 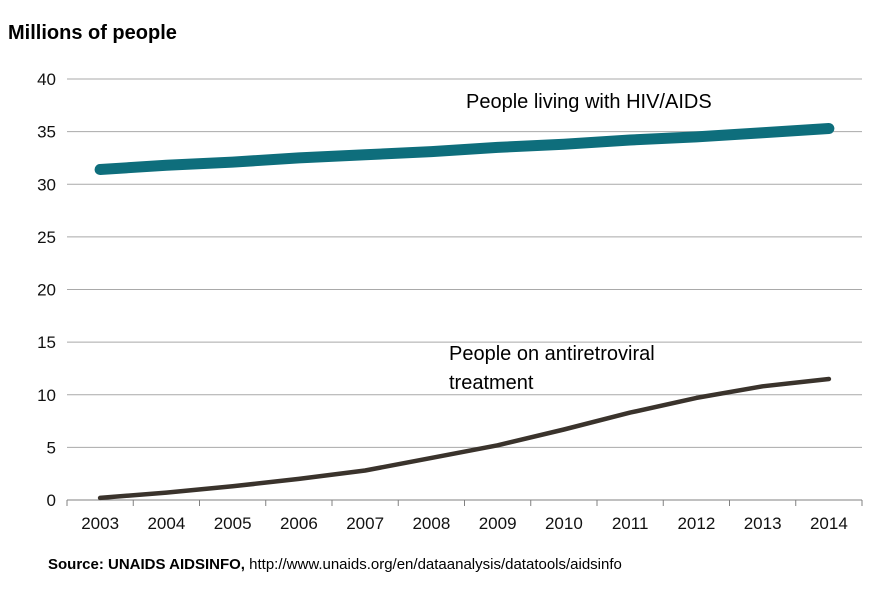 What do you see at coordinates (552, 369) in the screenshot?
I see `series-label-art: People on antiretroviral treatment` at bounding box center [552, 369].